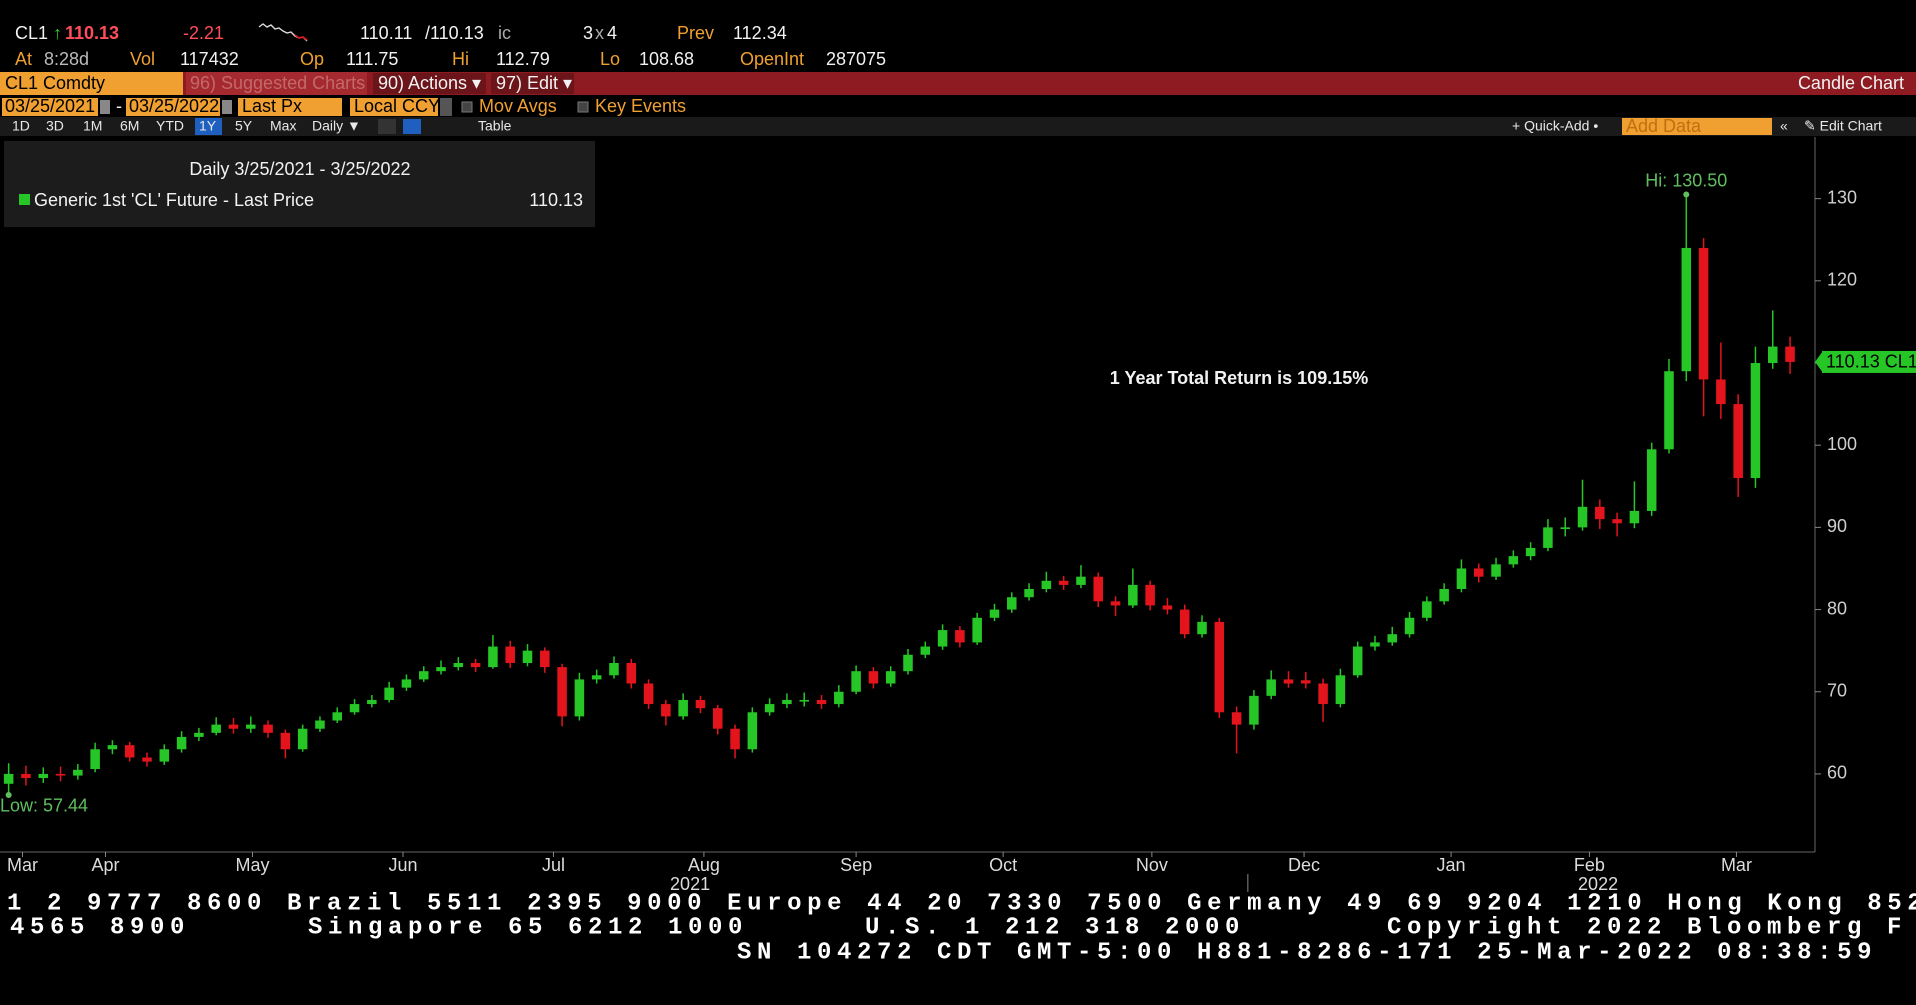 The height and width of the screenshot is (1005, 1916). Describe the element at coordinates (599, 33) in the screenshot. I see `size-x: x` at that location.